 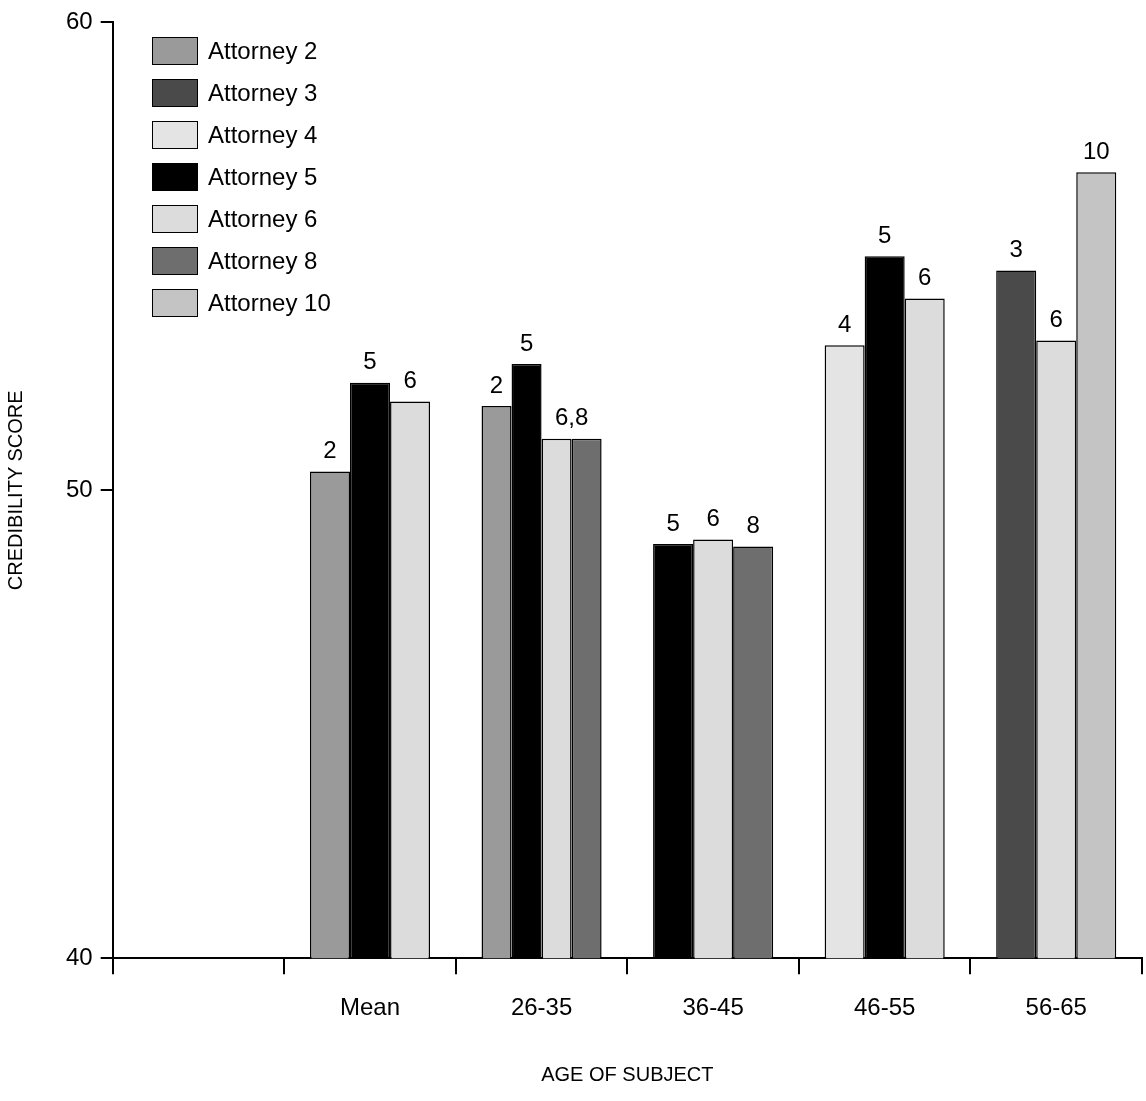 What do you see at coordinates (263, 51) in the screenshot?
I see `legend-label: Attorney 2` at bounding box center [263, 51].